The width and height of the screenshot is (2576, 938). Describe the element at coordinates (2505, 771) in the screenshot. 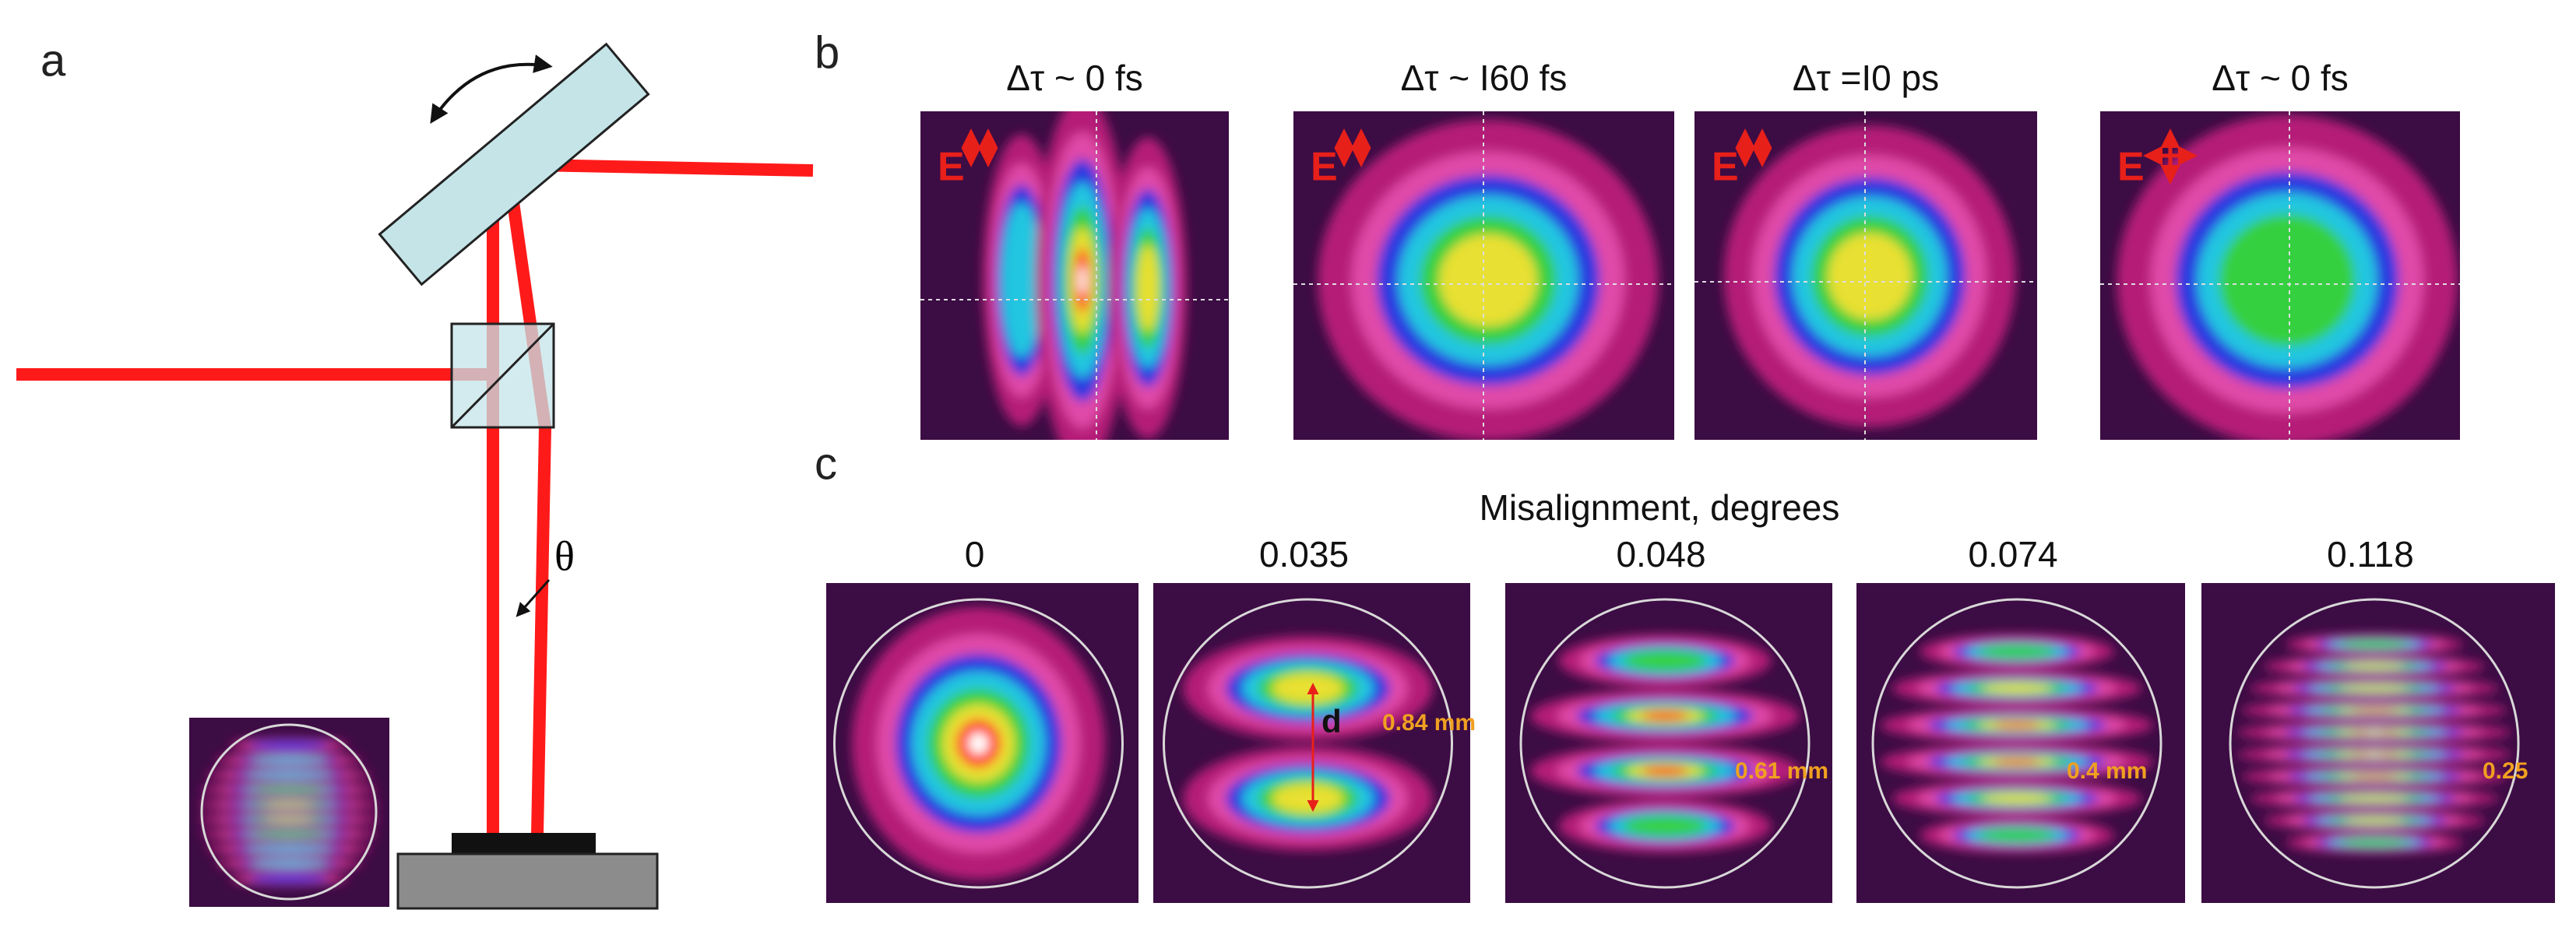

I see `fringe-spacing: 0.25` at that location.